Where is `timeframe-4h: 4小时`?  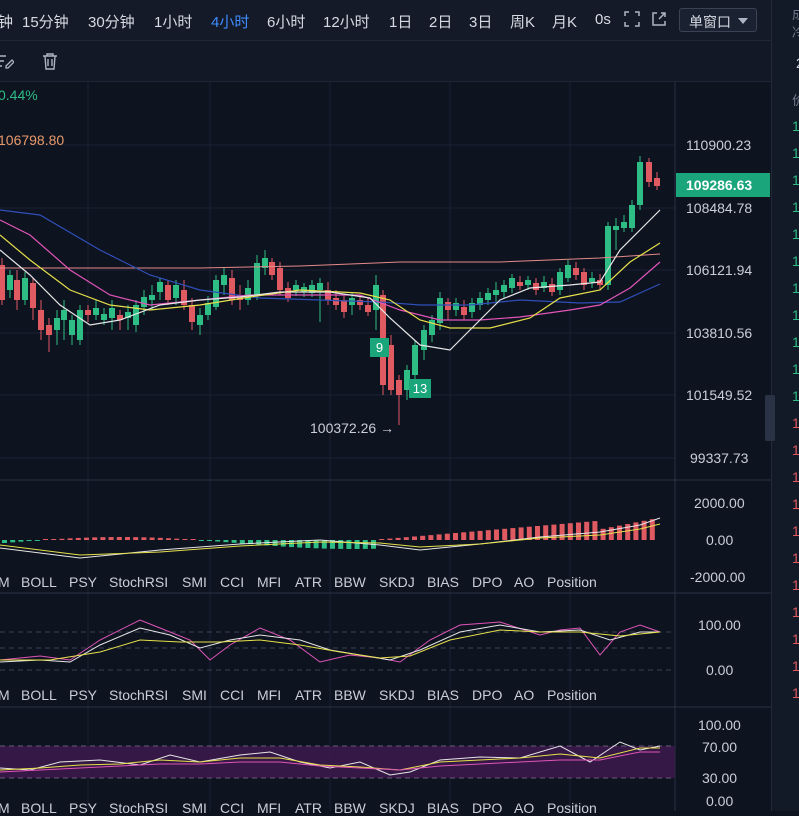
timeframe-4h: 4小时 is located at coordinates (230, 22).